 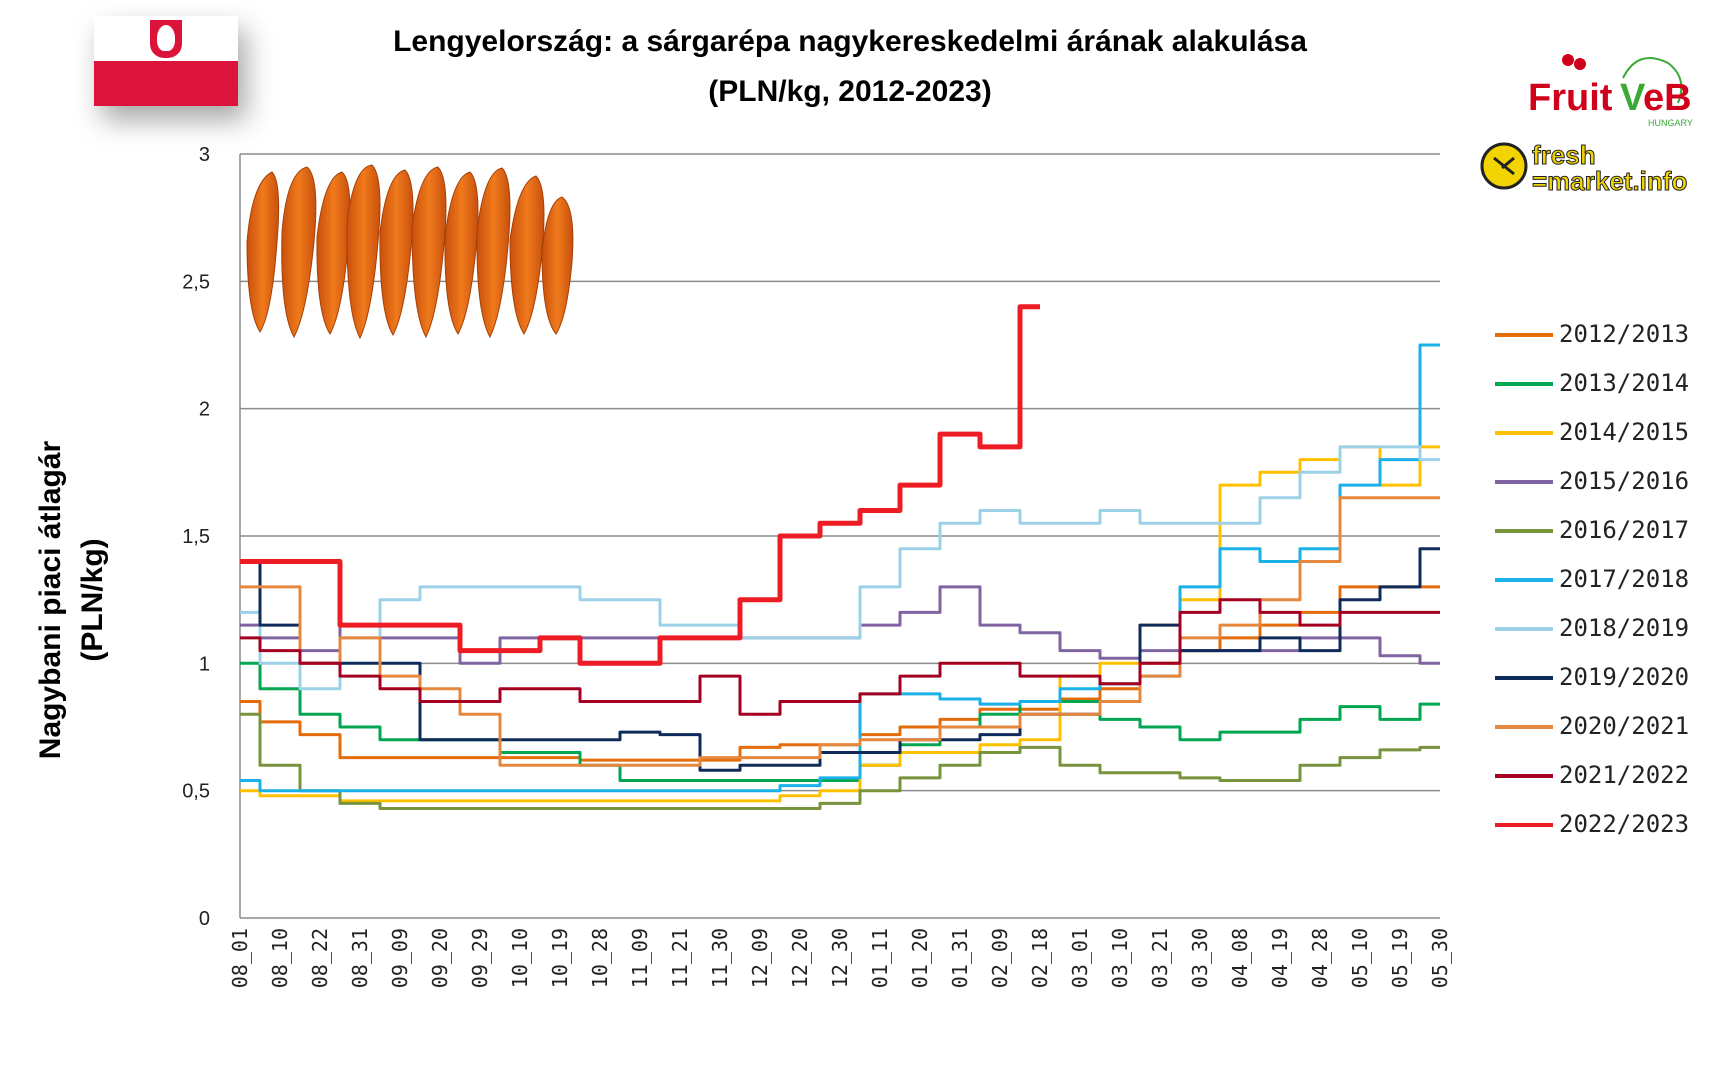 I want to click on x-tick-label: 01_11, so click(x=880, y=958).